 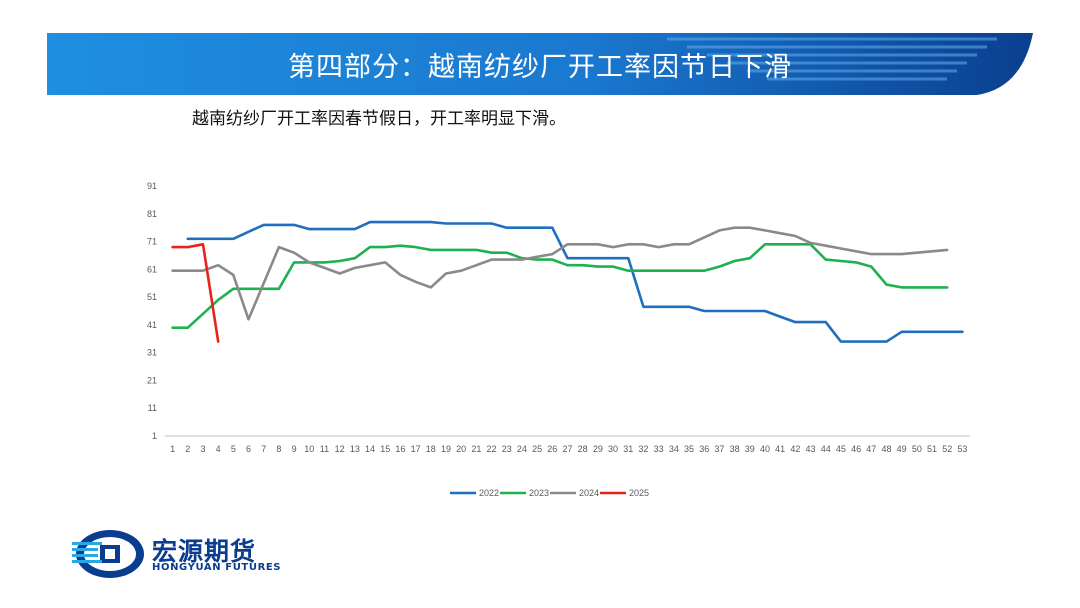 What do you see at coordinates (826, 449) in the screenshot?
I see `x-tick-label: 44` at bounding box center [826, 449].